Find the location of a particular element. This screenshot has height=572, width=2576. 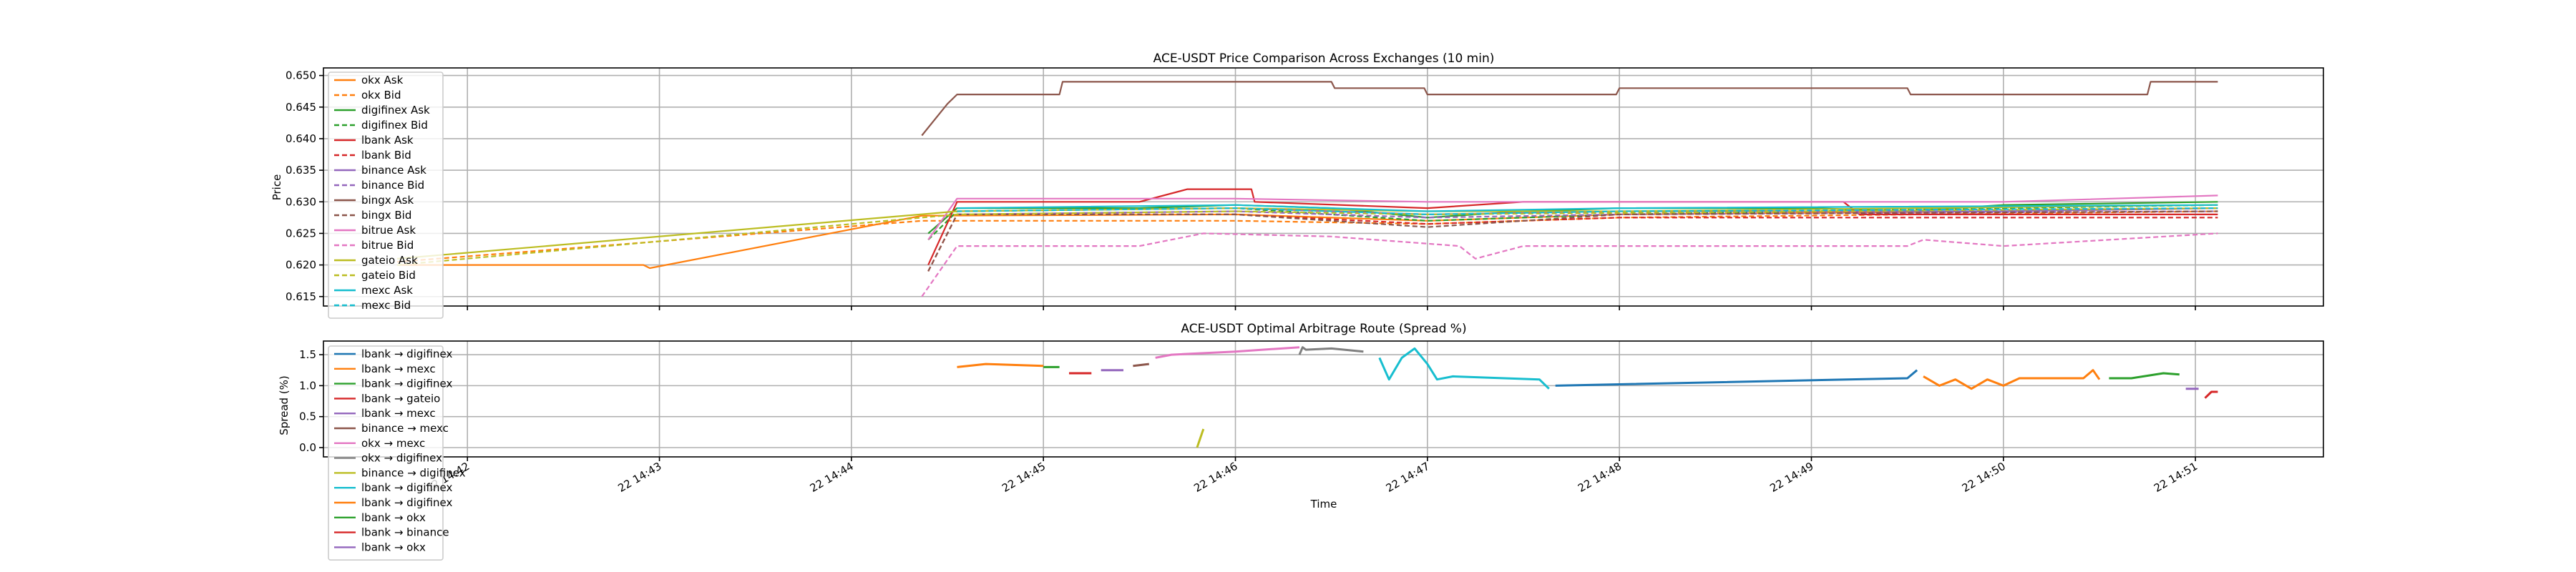

legend-entry: bingx Ask is located at coordinates (387, 200).